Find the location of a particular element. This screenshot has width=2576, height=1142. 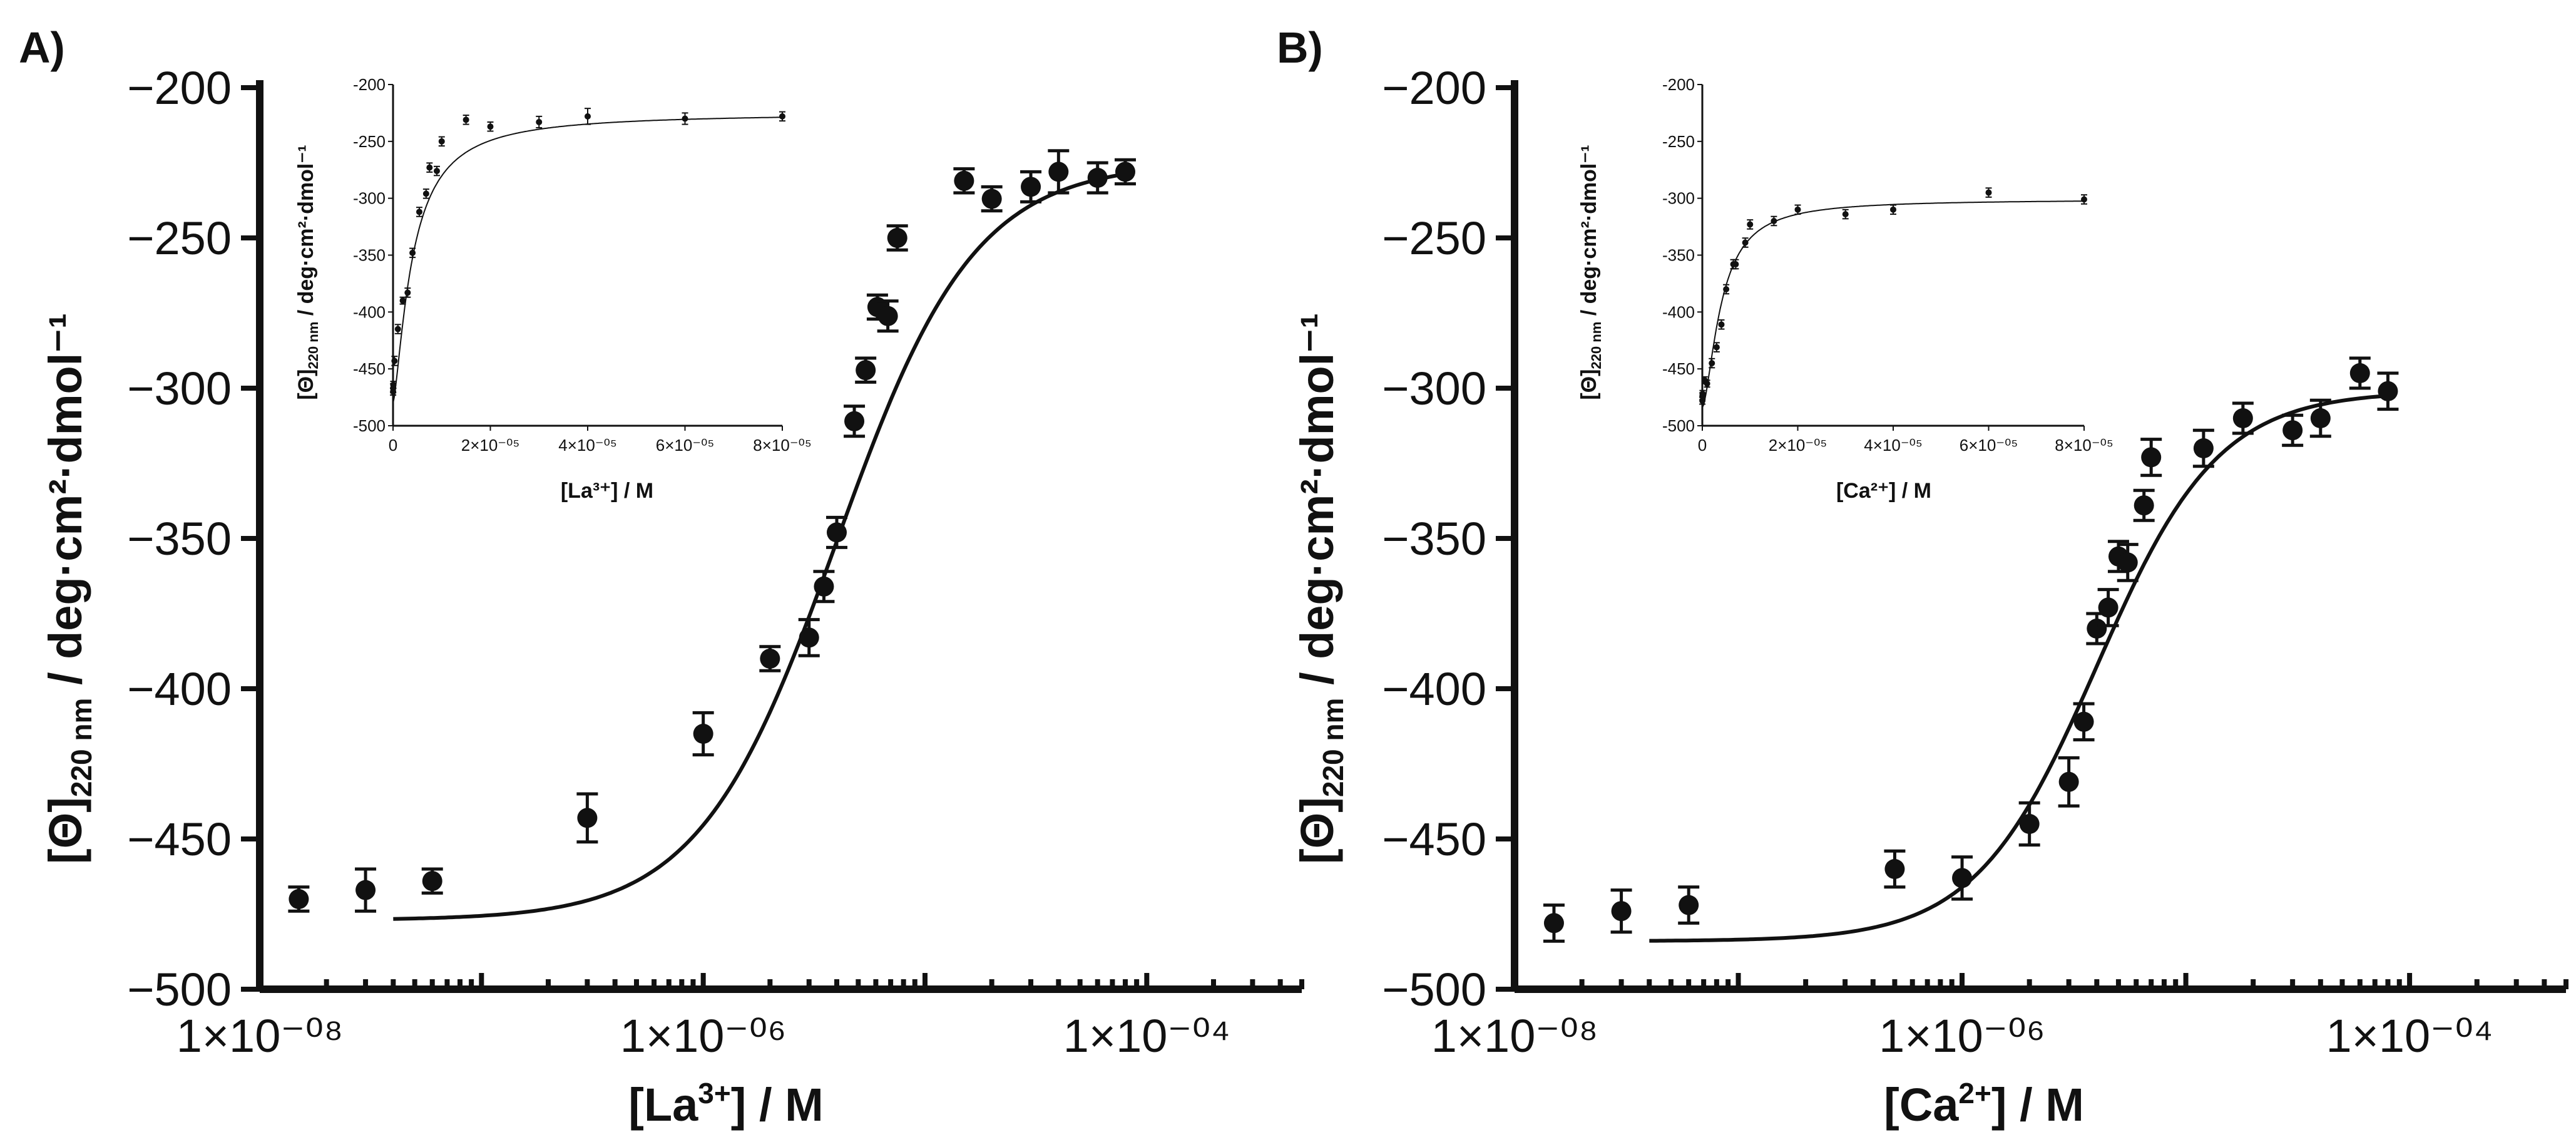

inset-y-tick-label: -350 is located at coordinates (1678, 255).